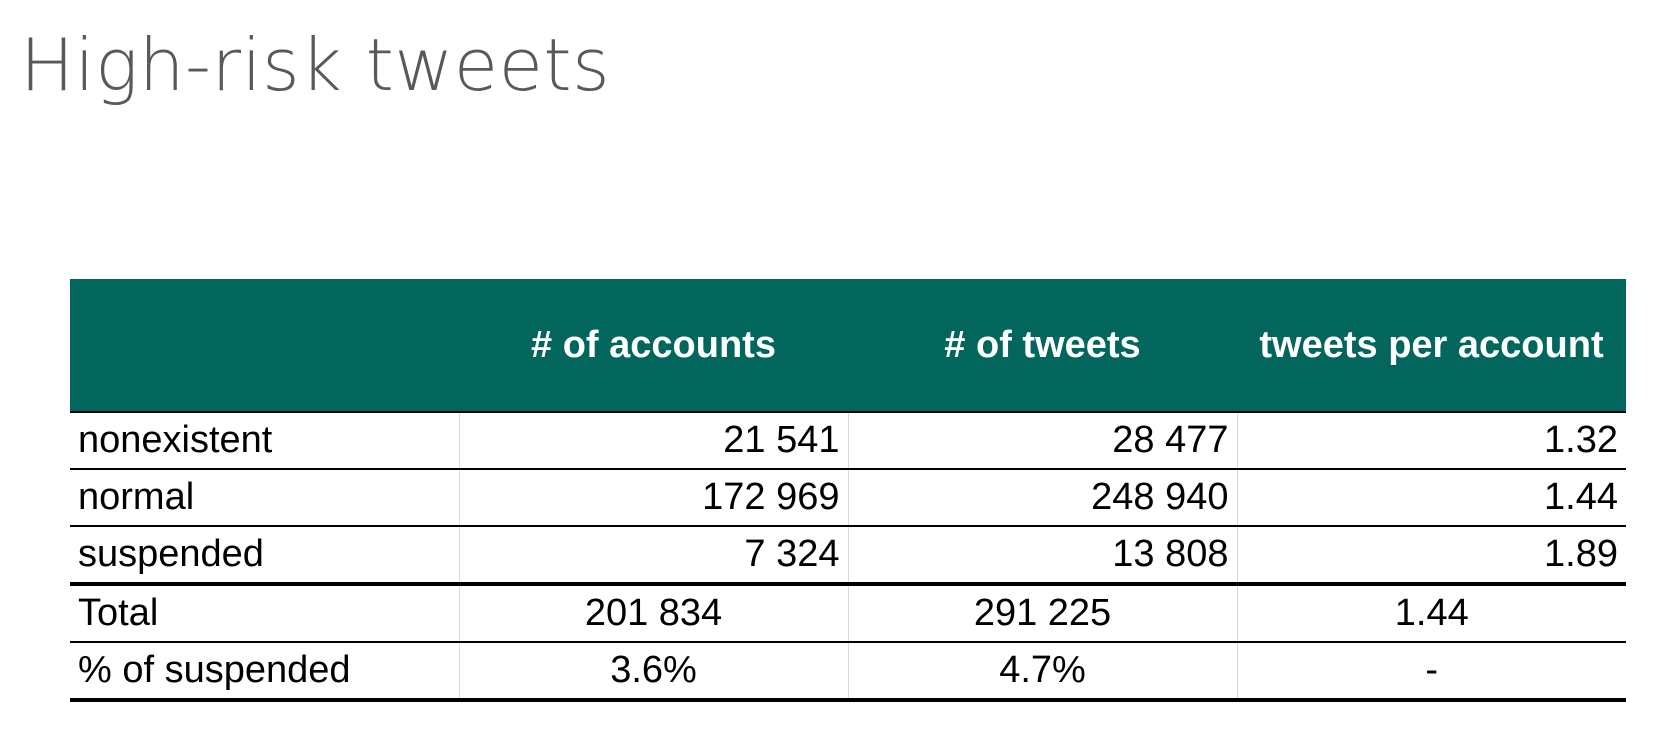 Image resolution: width=1658 pixels, height=752 pixels. Describe the element at coordinates (653, 498) in the screenshot. I see `accounts-cell: 172 969` at that location.